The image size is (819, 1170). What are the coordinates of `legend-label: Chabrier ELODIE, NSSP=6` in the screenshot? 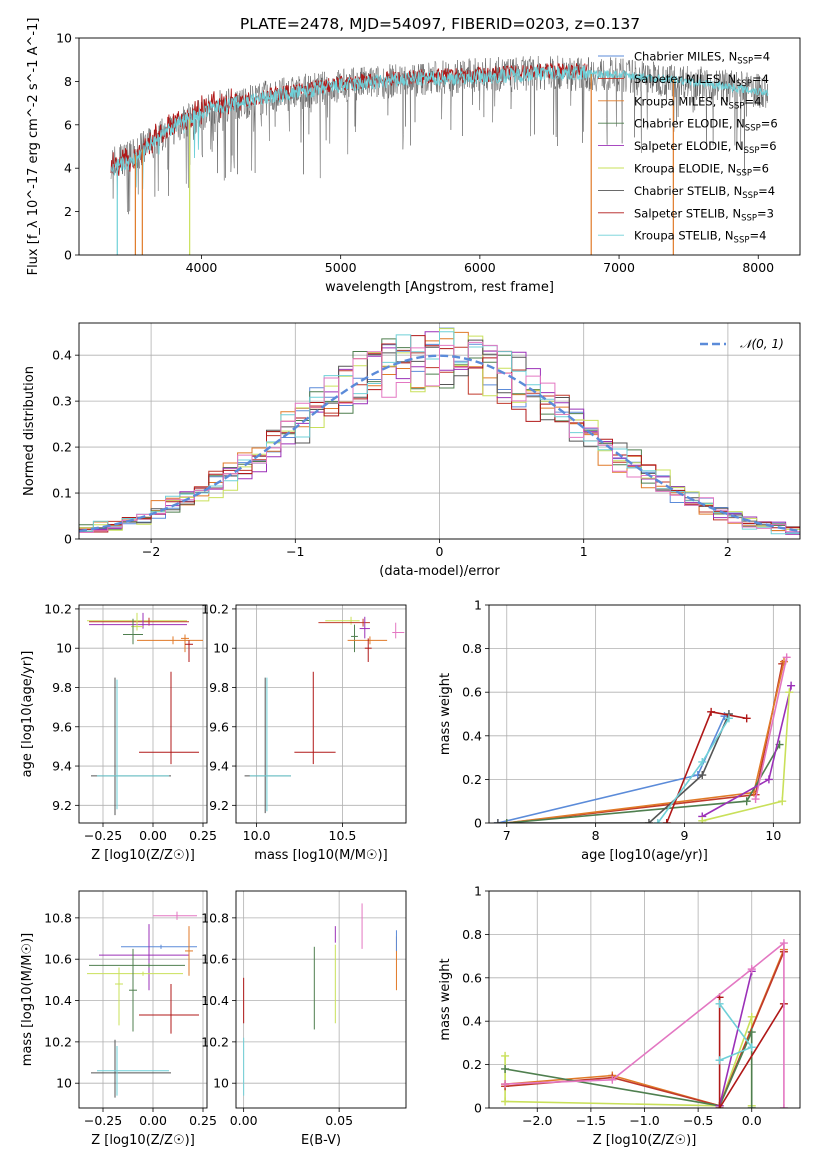 It's located at (706, 125).